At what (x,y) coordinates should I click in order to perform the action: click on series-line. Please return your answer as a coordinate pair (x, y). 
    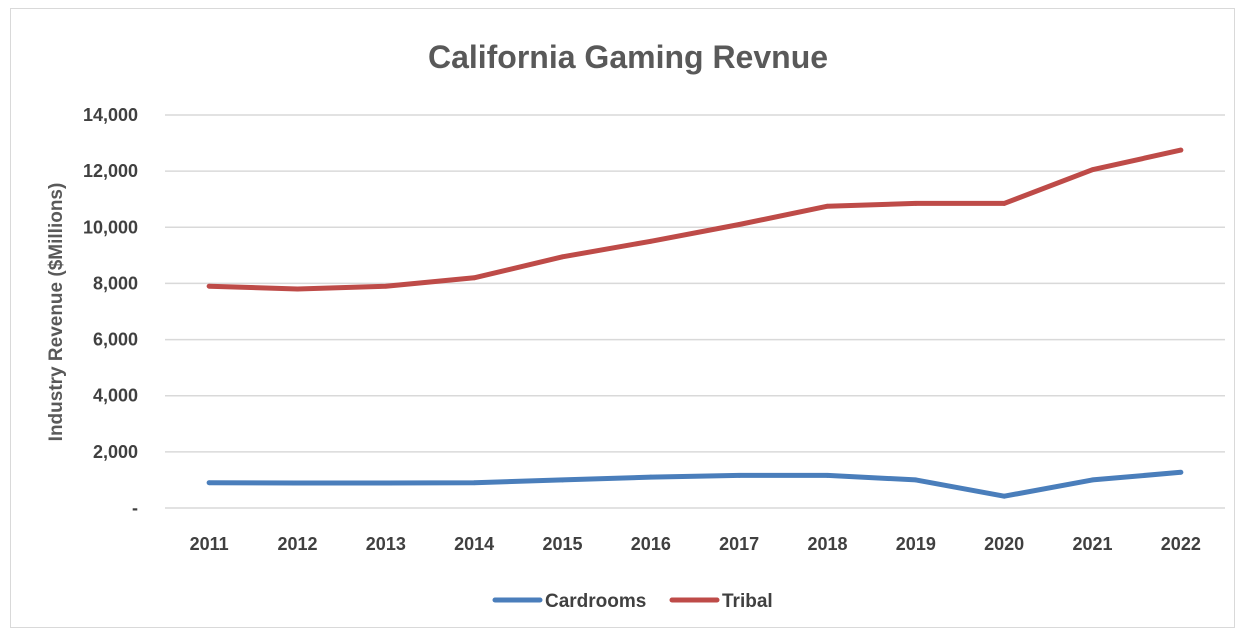
    Looking at the image, I should click on (695, 484).